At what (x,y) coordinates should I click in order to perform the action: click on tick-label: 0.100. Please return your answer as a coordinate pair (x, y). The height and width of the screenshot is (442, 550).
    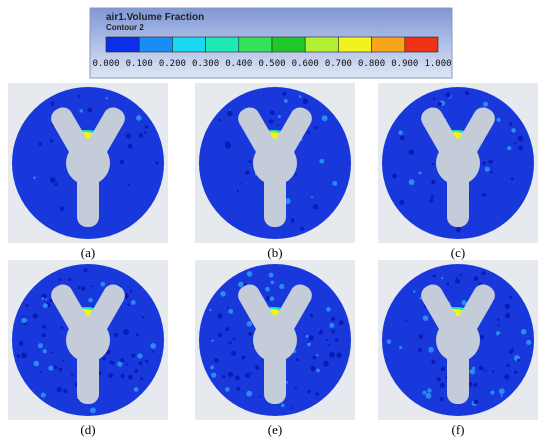
    Looking at the image, I should click on (139, 64).